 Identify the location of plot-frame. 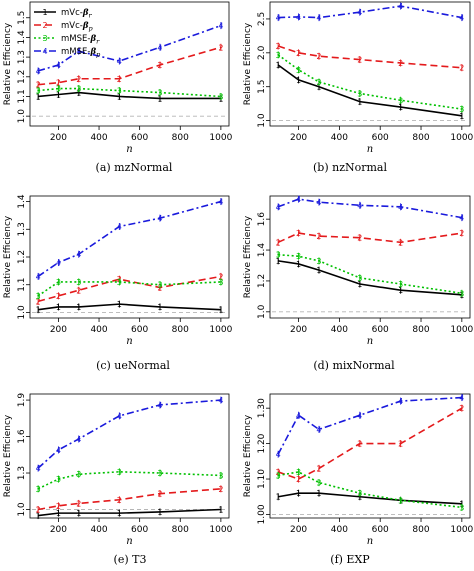
(129, 64).